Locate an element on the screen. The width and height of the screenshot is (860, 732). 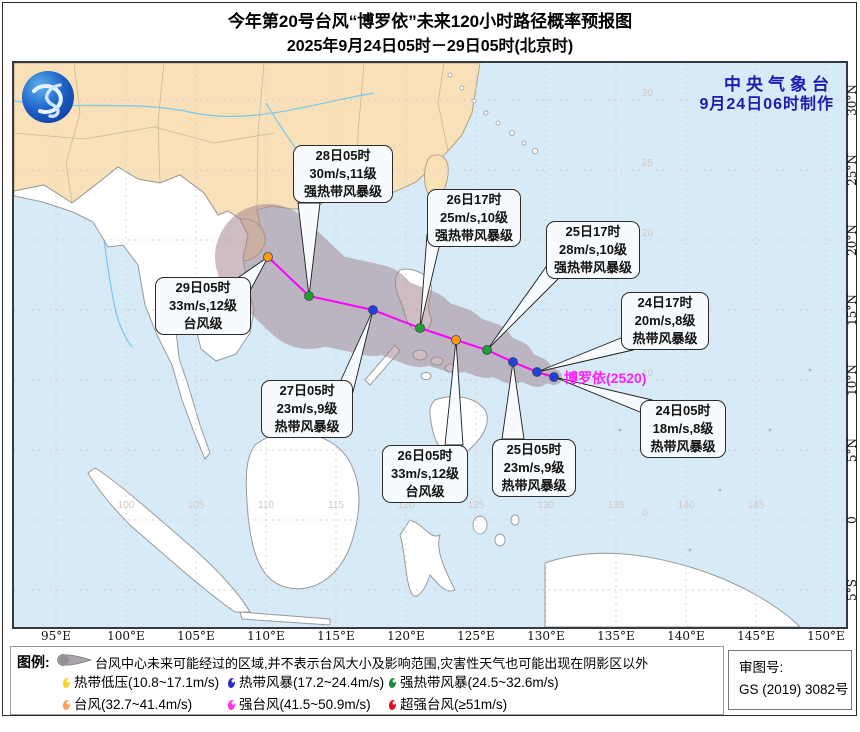
svg-text: 25 is located at coordinates (648, 163).